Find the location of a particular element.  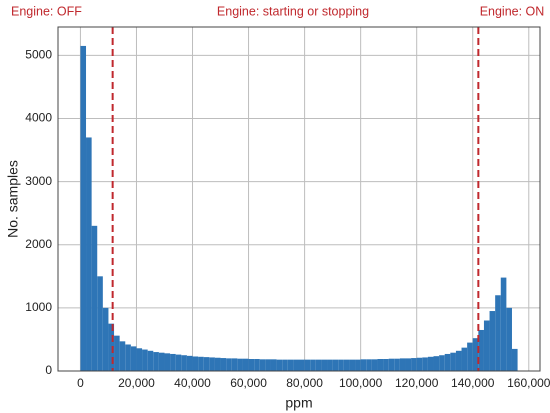

x-axis-label: ppm is located at coordinates (298, 403).